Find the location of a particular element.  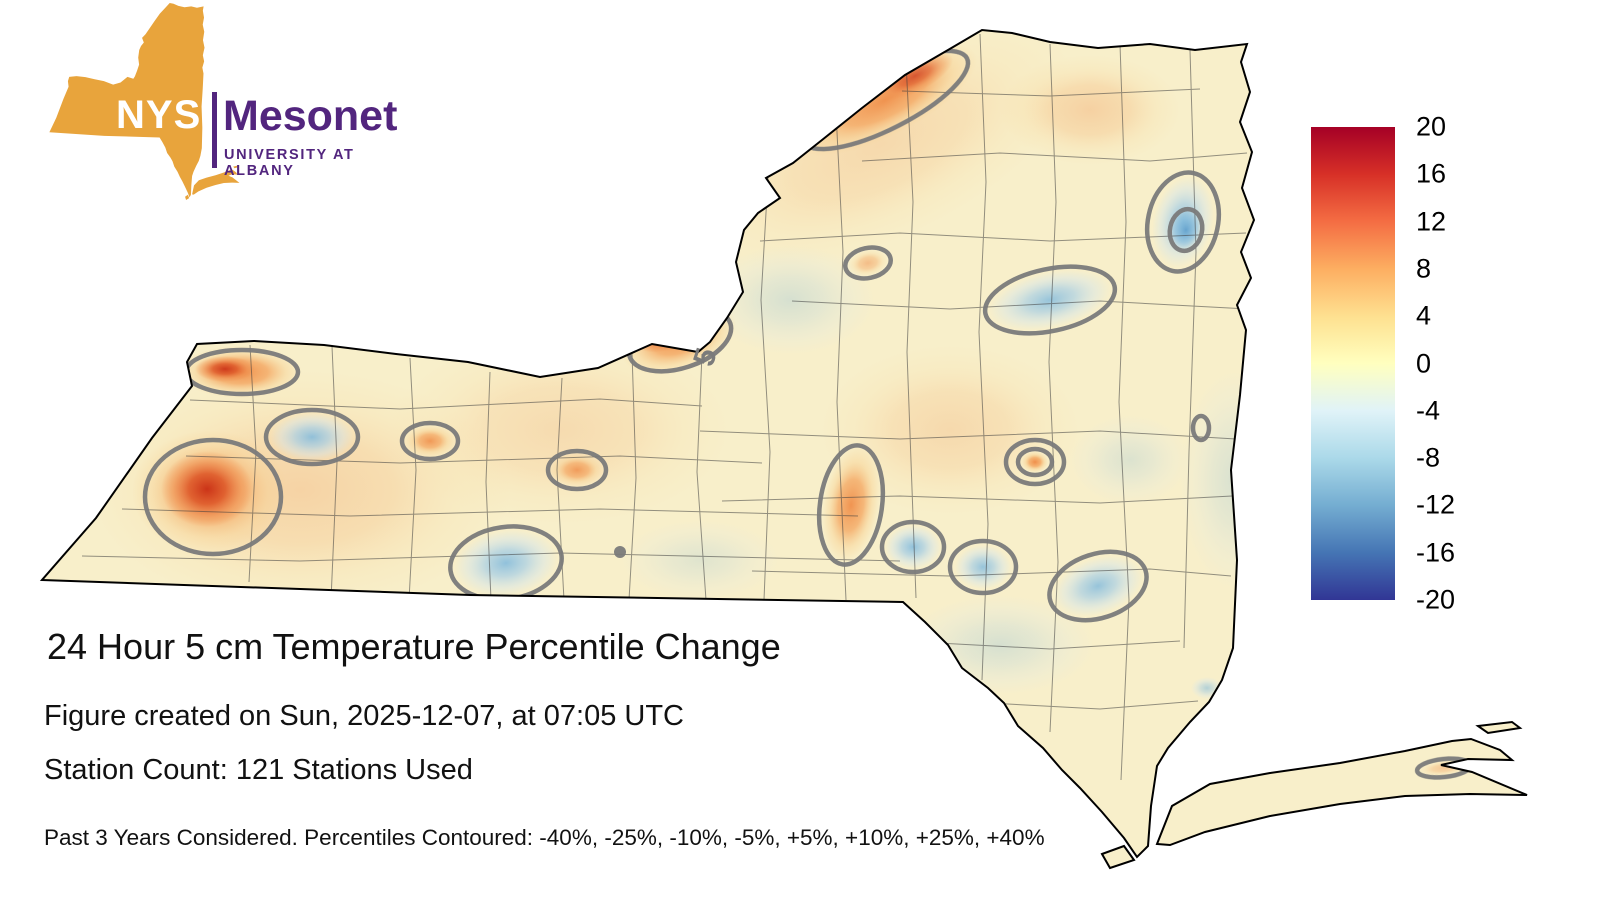

colorbar-tick: -12 is located at coordinates (1436, 504).